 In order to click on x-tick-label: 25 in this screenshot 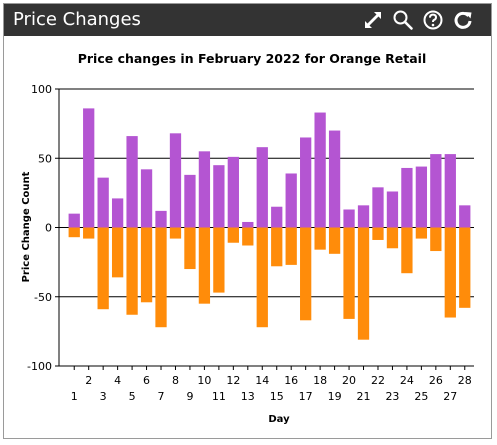, I will do `click(421, 396)`.